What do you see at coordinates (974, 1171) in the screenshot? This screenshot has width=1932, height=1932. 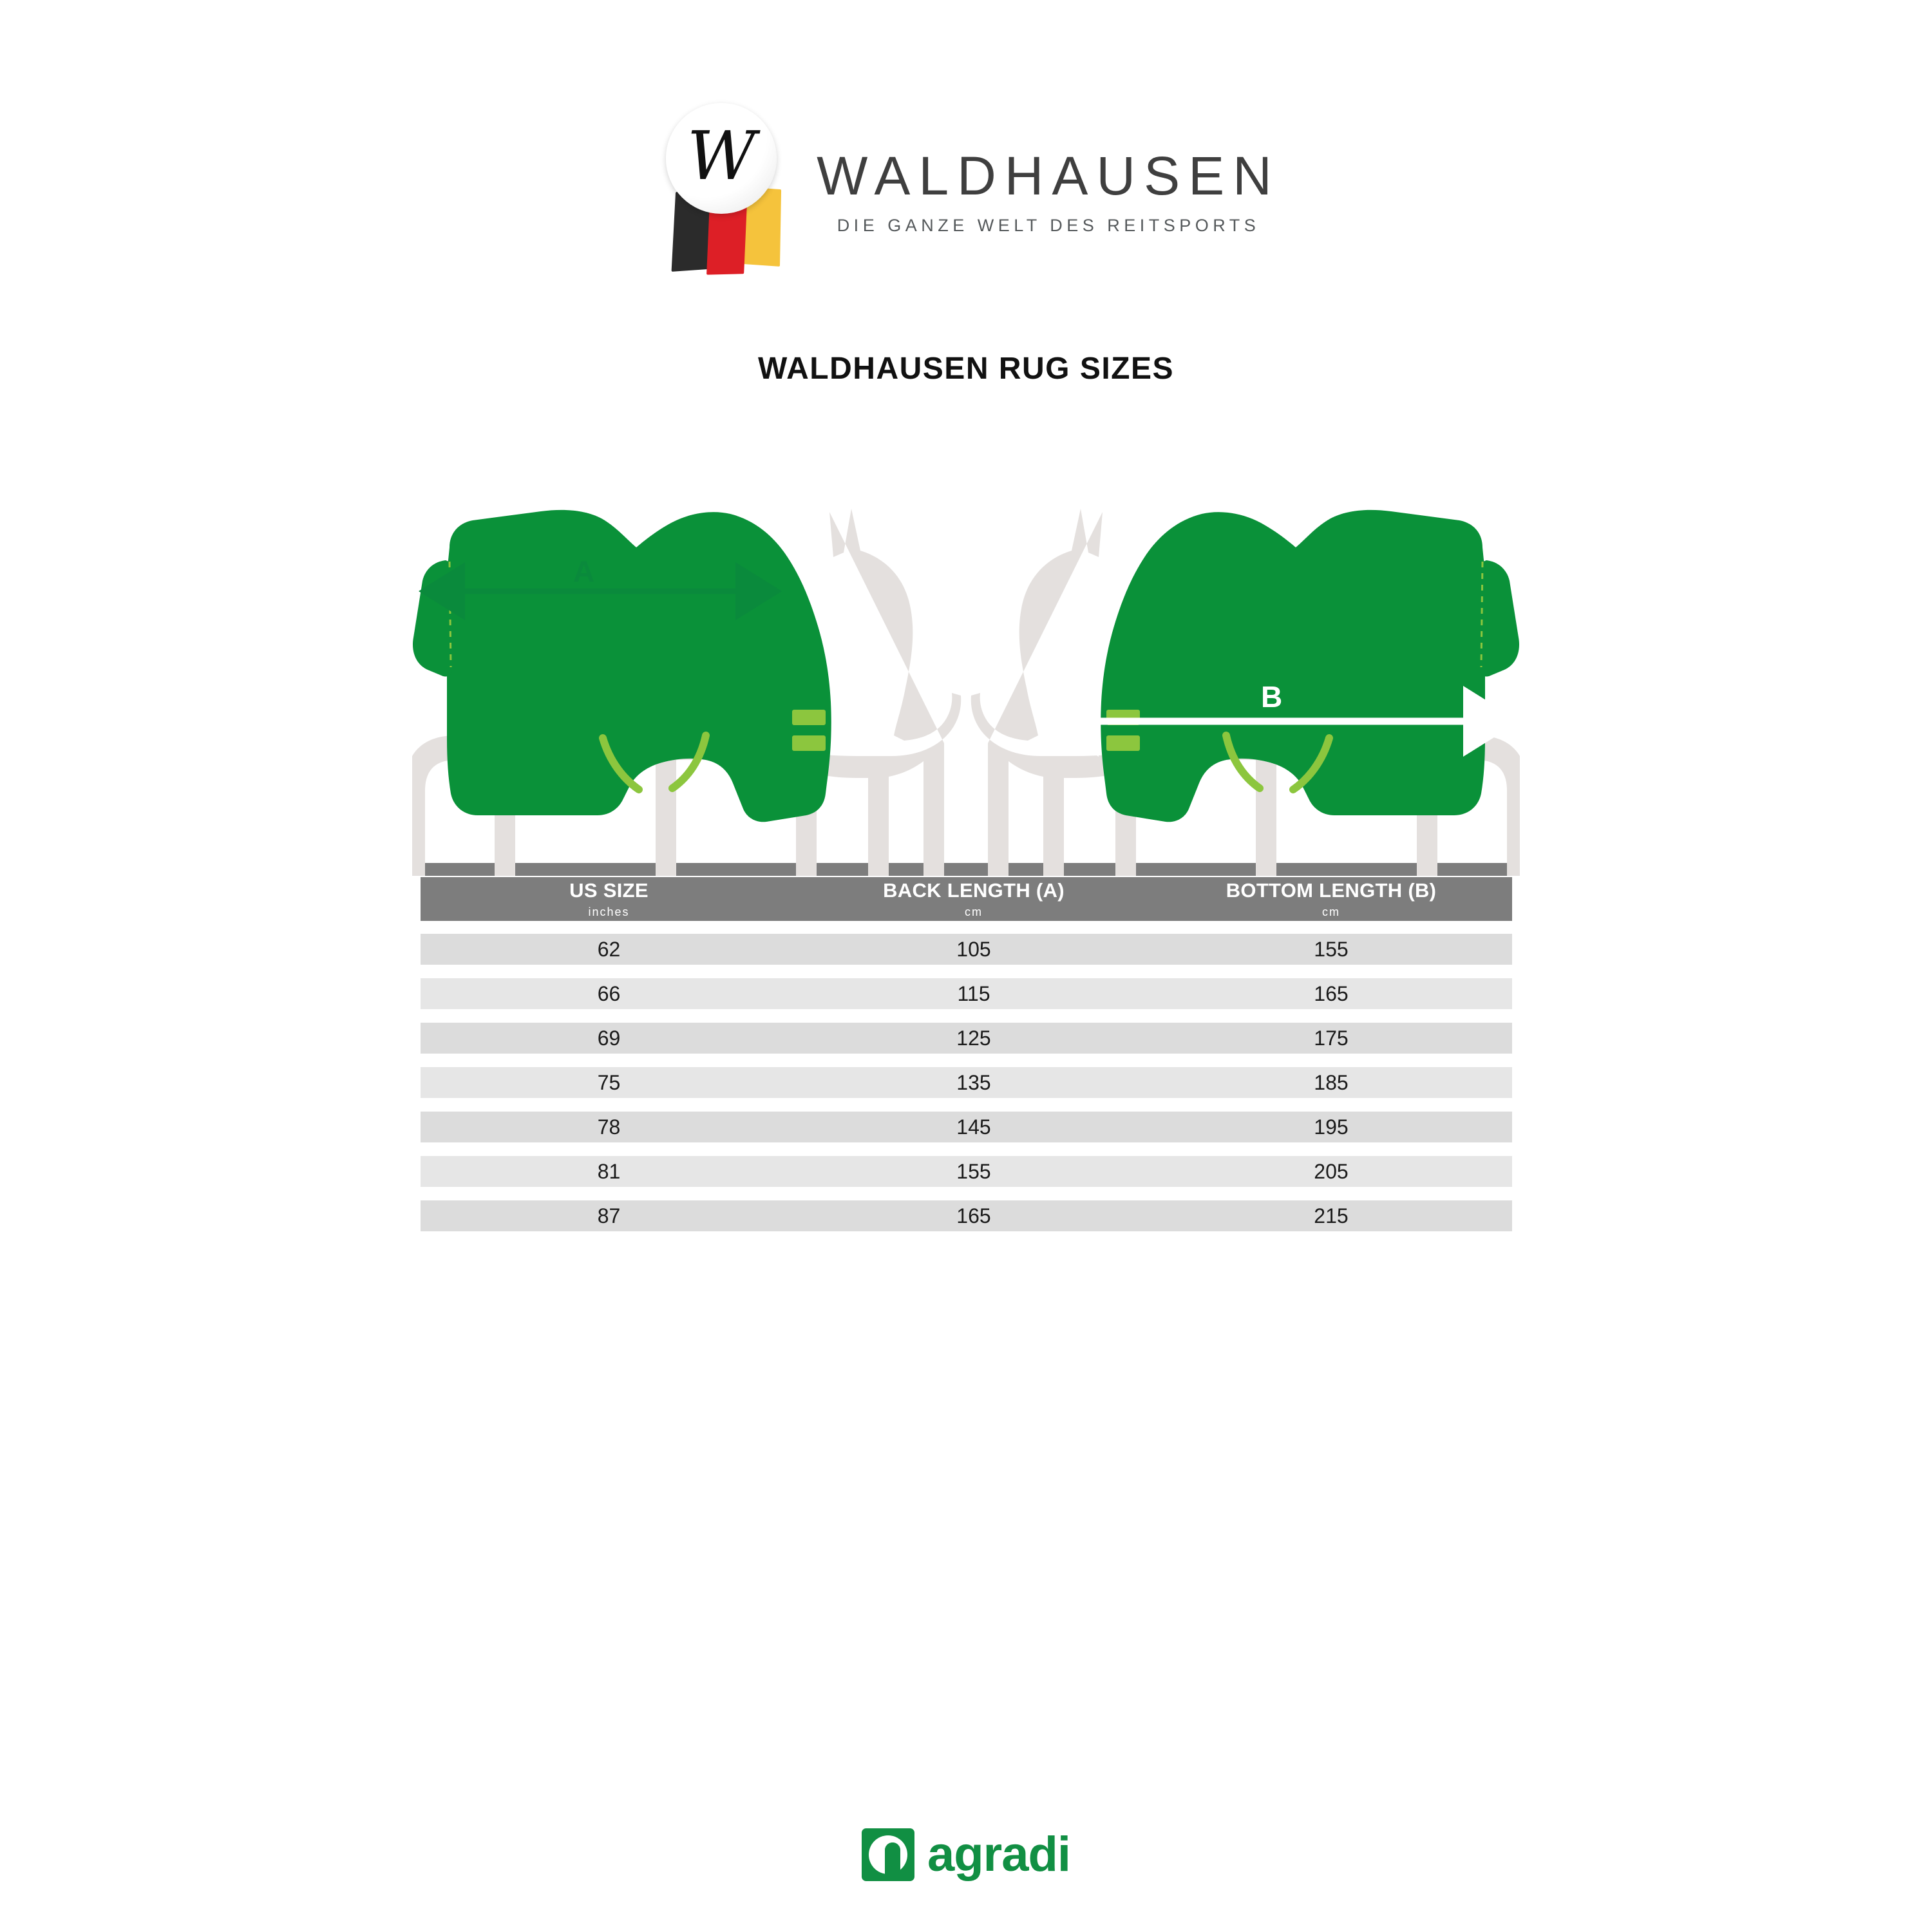 I see `cell-back-length: 155` at bounding box center [974, 1171].